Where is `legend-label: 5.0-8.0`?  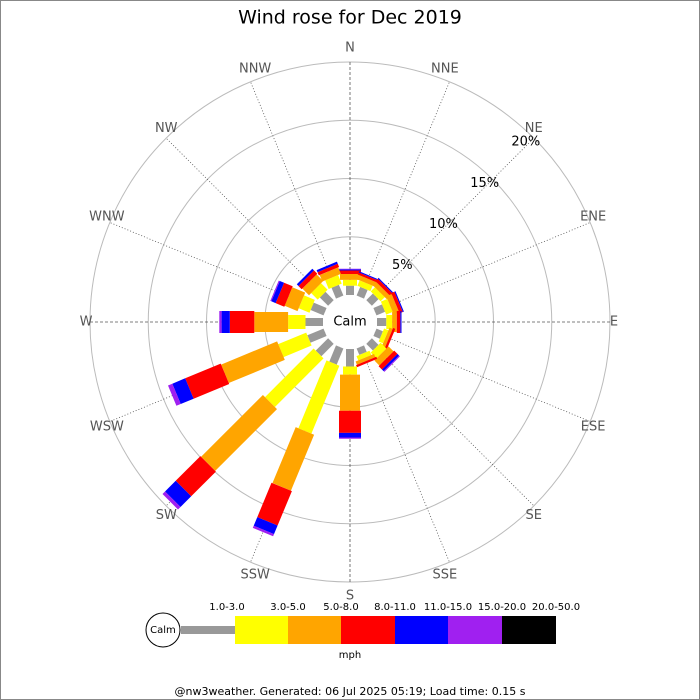
legend-label: 5.0-8.0 is located at coordinates (340, 607).